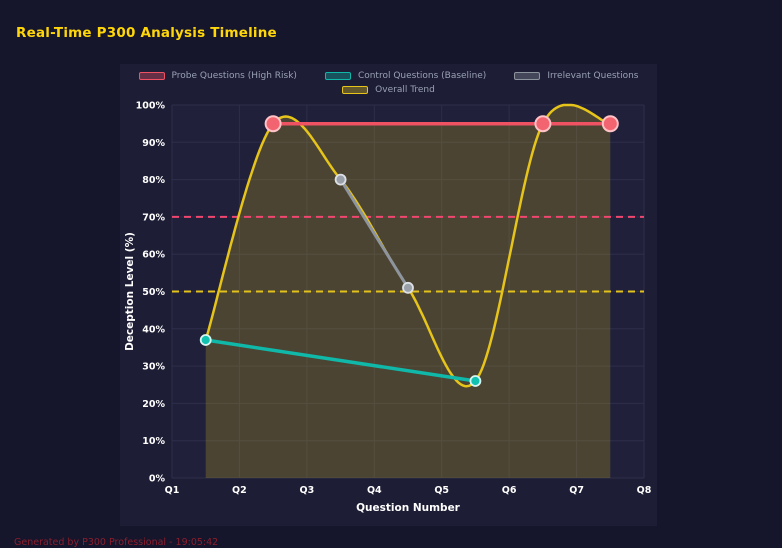  Describe the element at coordinates (239, 490) in the screenshot. I see `x-tick-label: Q2` at that location.